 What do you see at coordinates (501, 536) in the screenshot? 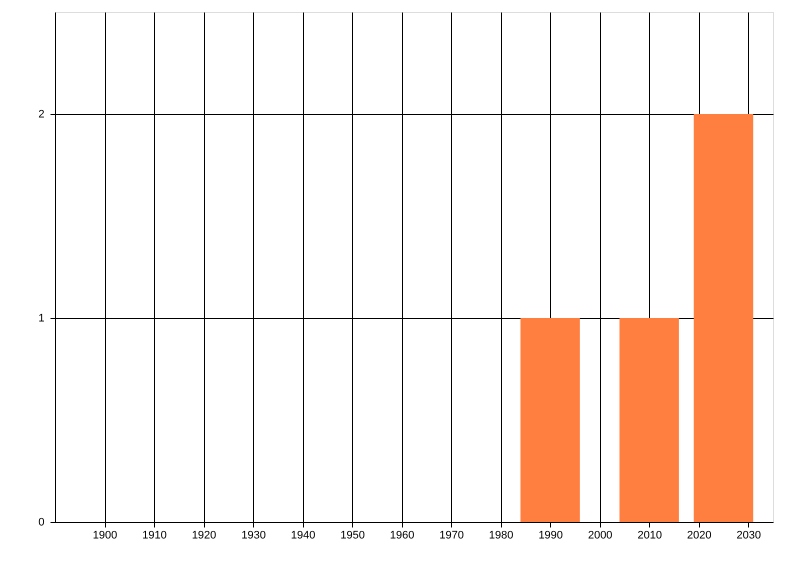
I see `x-tick-label: 1980` at bounding box center [501, 536].